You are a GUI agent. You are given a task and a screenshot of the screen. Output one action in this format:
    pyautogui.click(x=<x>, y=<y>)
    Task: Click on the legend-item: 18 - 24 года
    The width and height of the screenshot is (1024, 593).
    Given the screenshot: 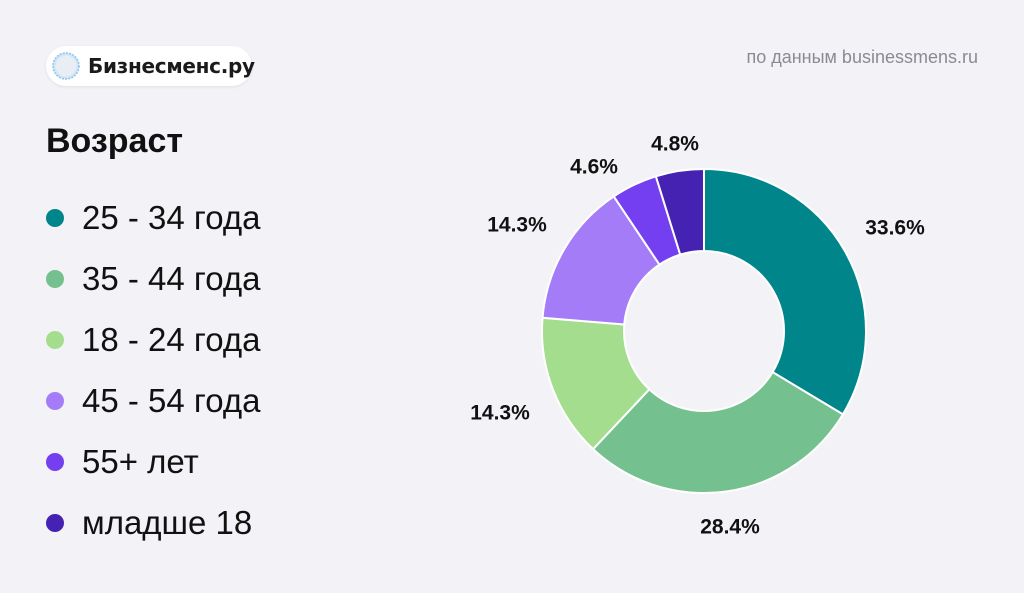 What is the action you would take?
    pyautogui.click(x=153, y=339)
    